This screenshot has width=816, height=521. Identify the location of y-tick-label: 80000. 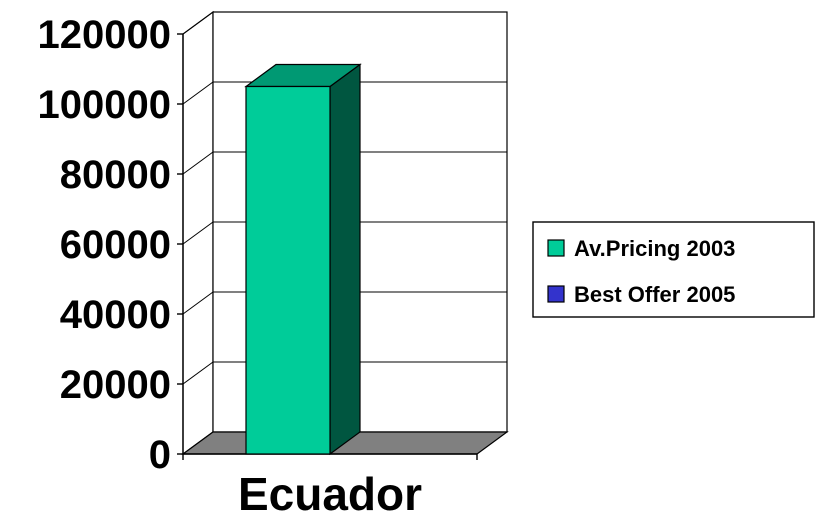
(115, 175).